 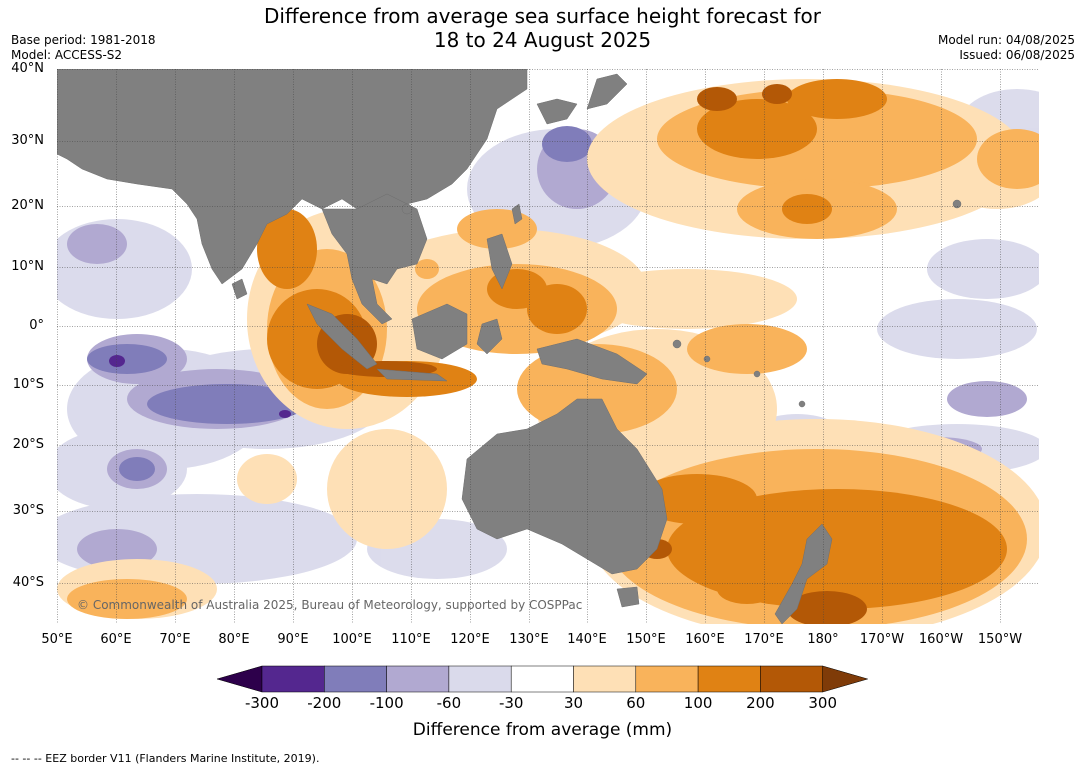 What do you see at coordinates (941, 639) in the screenshot?
I see `longitude-label: 160°W` at bounding box center [941, 639].